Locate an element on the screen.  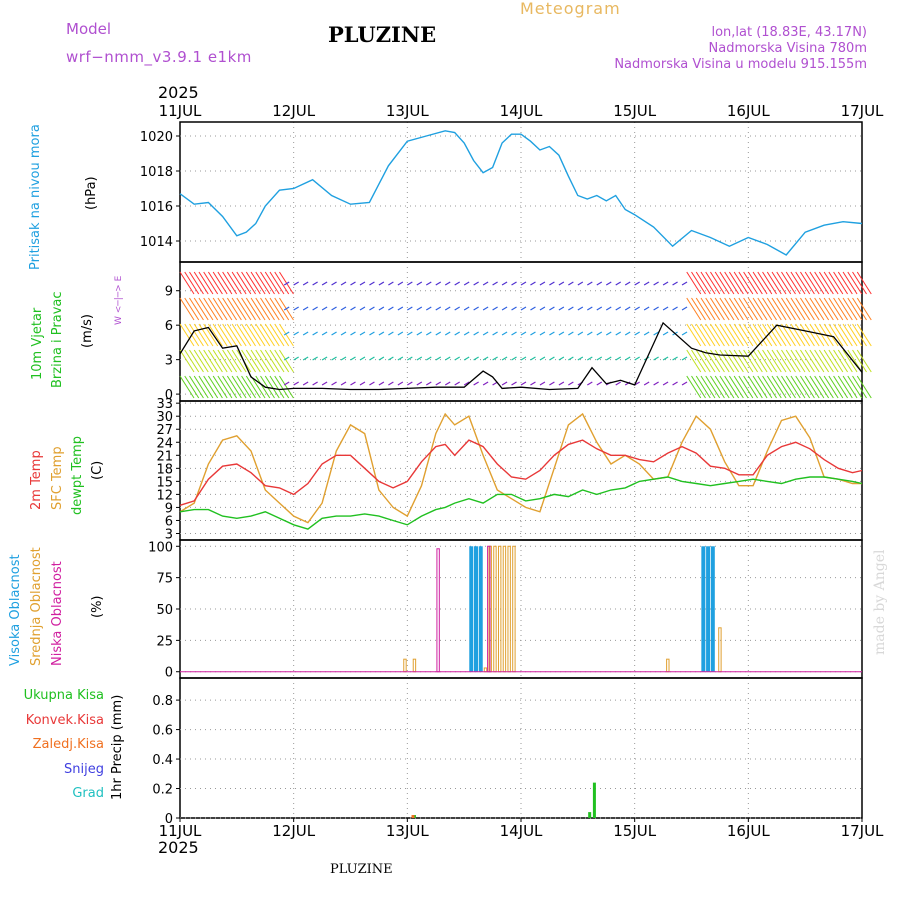
temp-tick-label: 12 is located at coordinates (164, 495).